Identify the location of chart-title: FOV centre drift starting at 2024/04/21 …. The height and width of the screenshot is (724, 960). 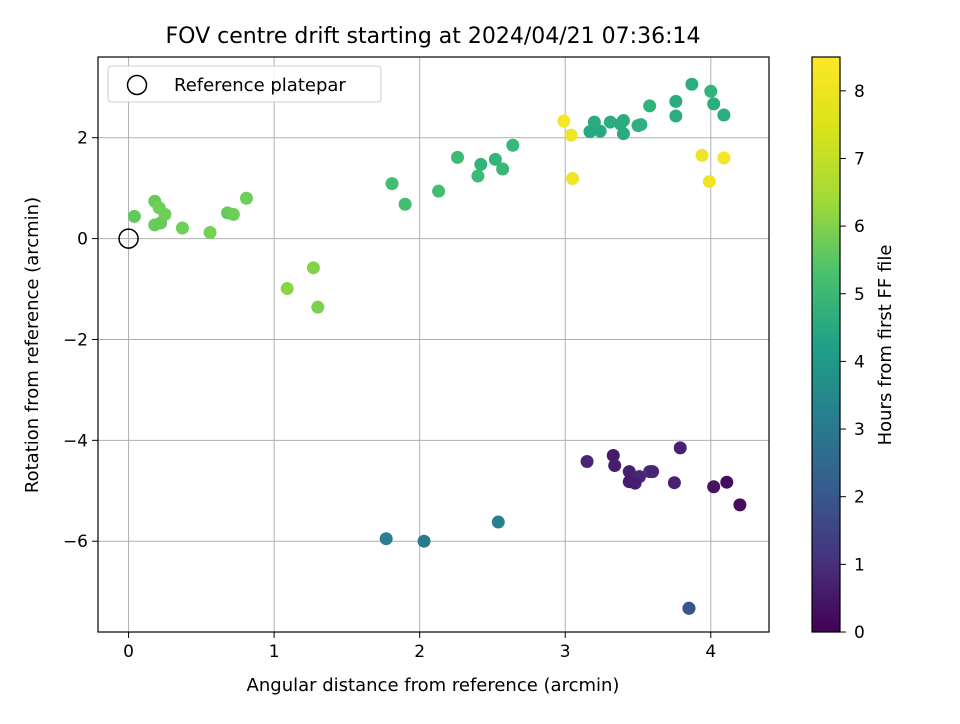
(433, 36).